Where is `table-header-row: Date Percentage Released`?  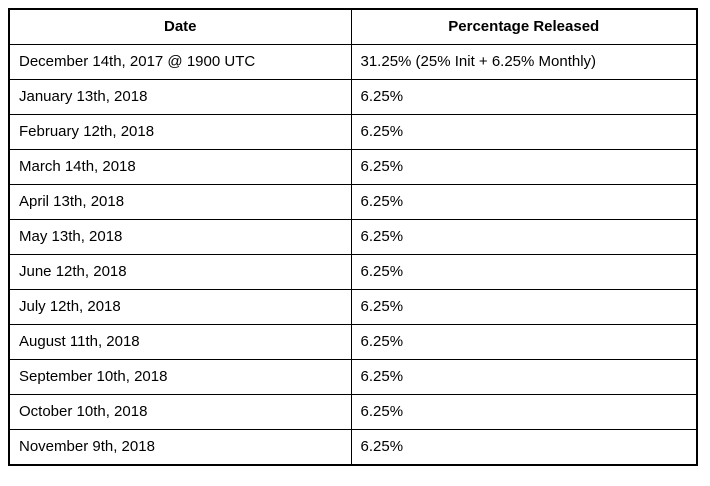
table-header-row: Date Percentage Released is located at coordinates (353, 26).